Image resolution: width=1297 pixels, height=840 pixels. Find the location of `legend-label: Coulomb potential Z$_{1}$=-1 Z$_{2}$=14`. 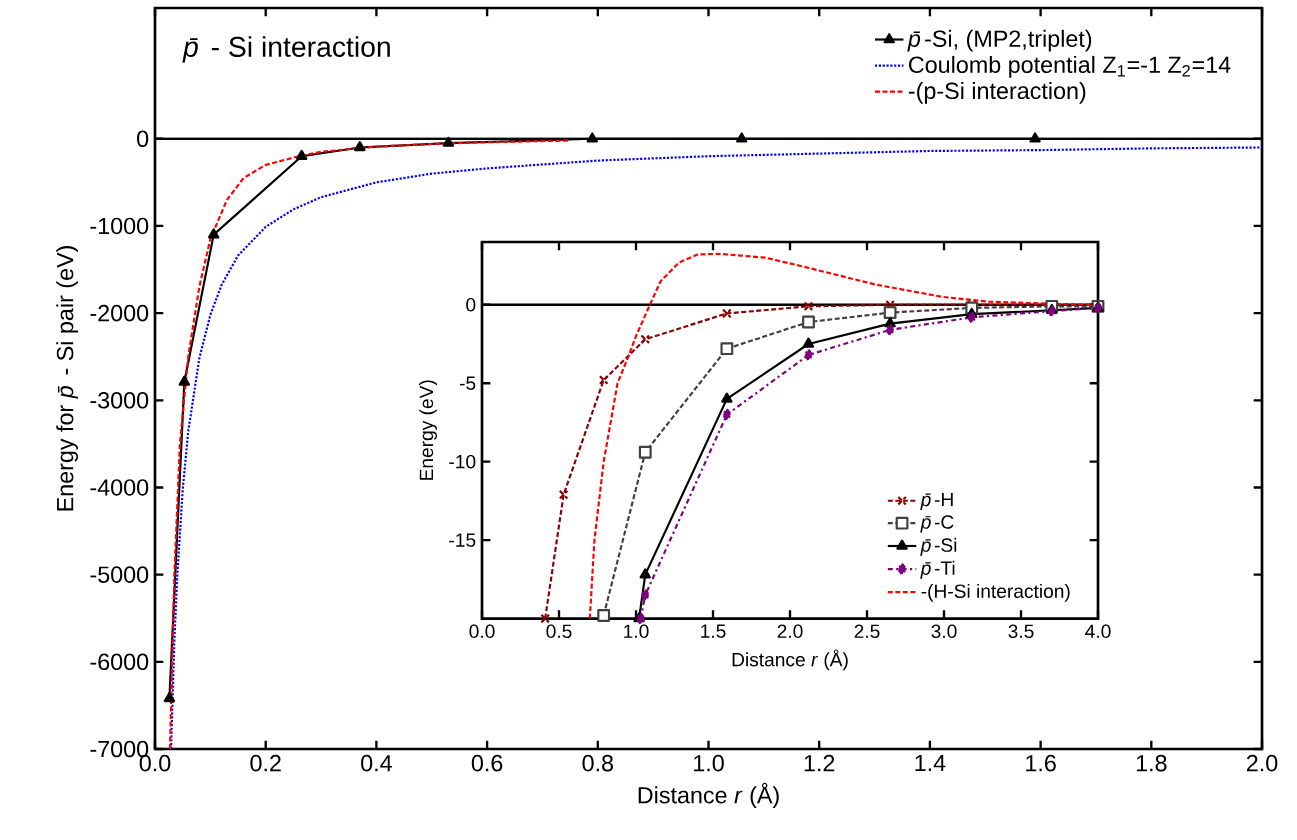

legend-label: Coulomb potential Z$_{1}$=-1 Z$_{2}$=14 is located at coordinates (1070, 66).